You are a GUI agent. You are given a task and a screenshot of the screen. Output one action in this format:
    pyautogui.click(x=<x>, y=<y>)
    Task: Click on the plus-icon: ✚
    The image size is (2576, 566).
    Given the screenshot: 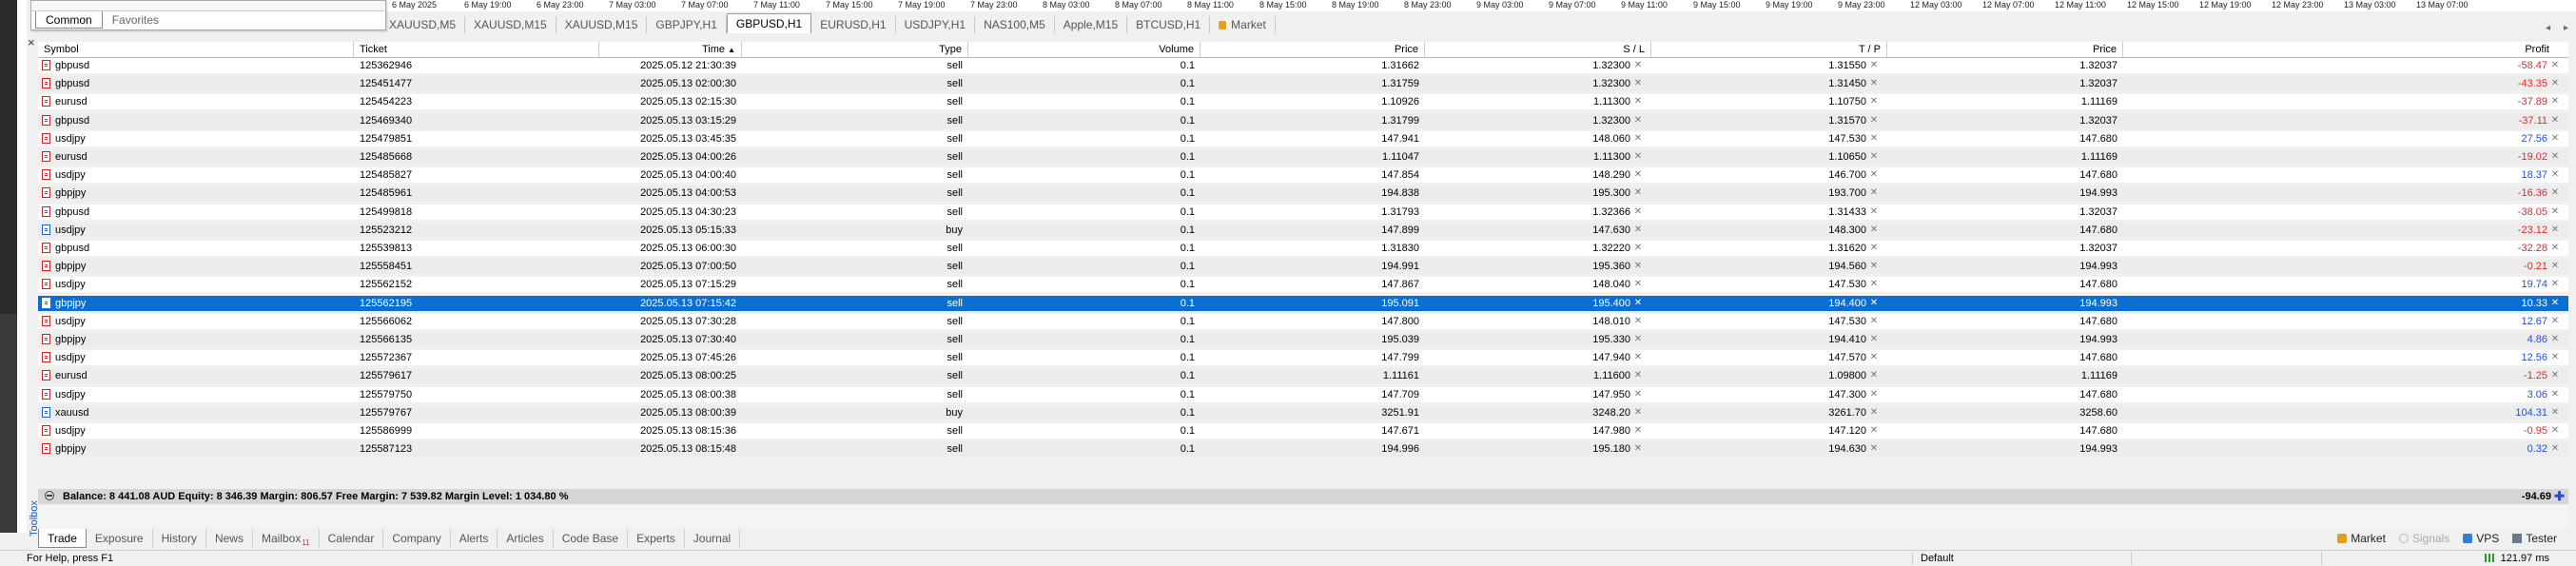 What is the action you would take?
    pyautogui.click(x=2560, y=496)
    